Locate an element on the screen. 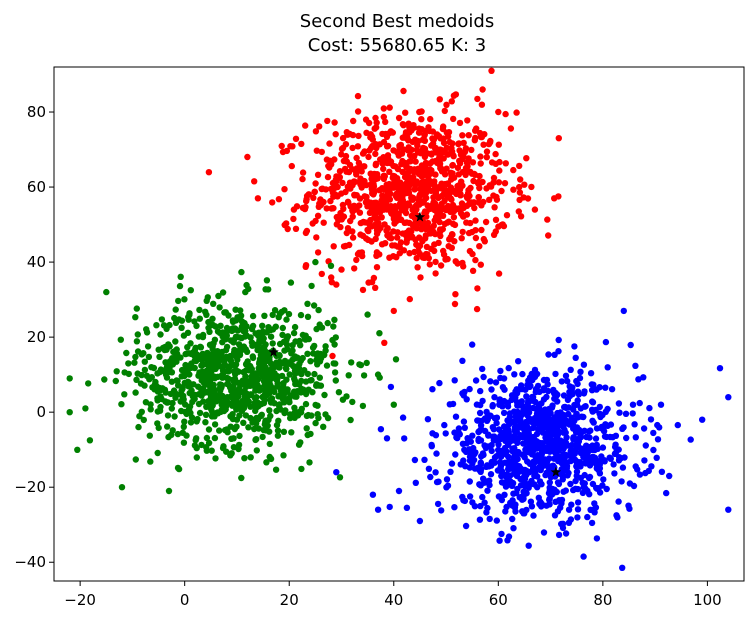 Image resolution: width=754 pixels, height=619 pixels. x-tick-label: 40 is located at coordinates (393, 600).